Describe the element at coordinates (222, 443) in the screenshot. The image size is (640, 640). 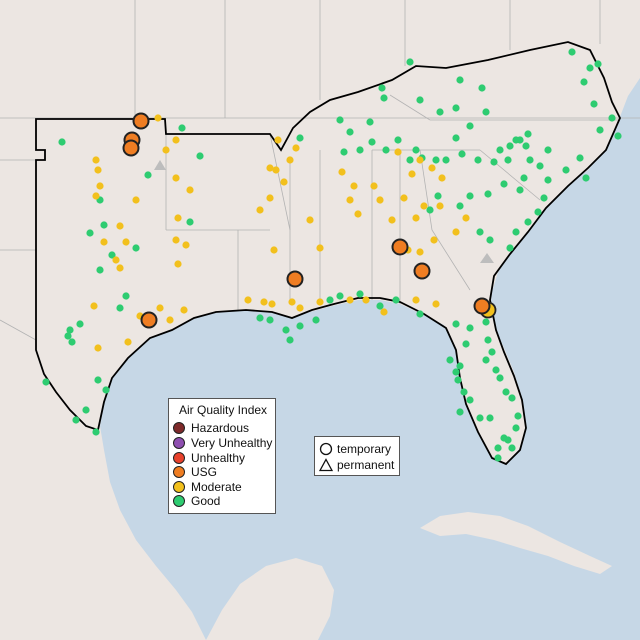
I see `legend-item-very-unhealthy: Very Unhealthy` at that location.